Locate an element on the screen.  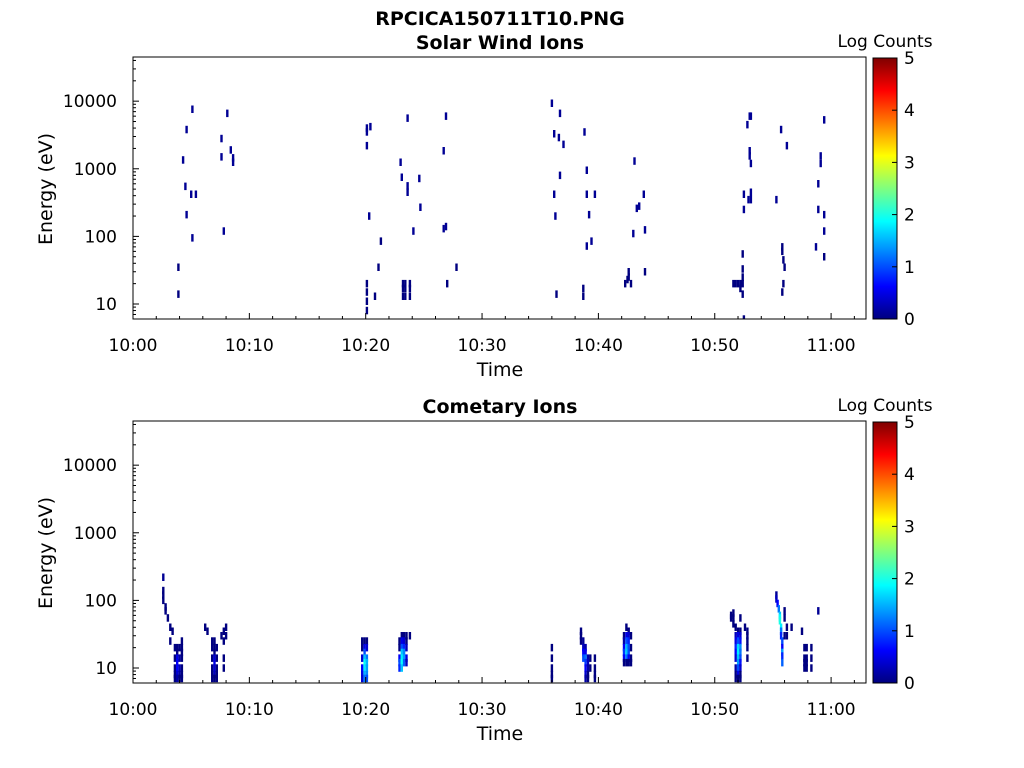
panel-title: Solar Wind Ions is located at coordinates (500, 43).